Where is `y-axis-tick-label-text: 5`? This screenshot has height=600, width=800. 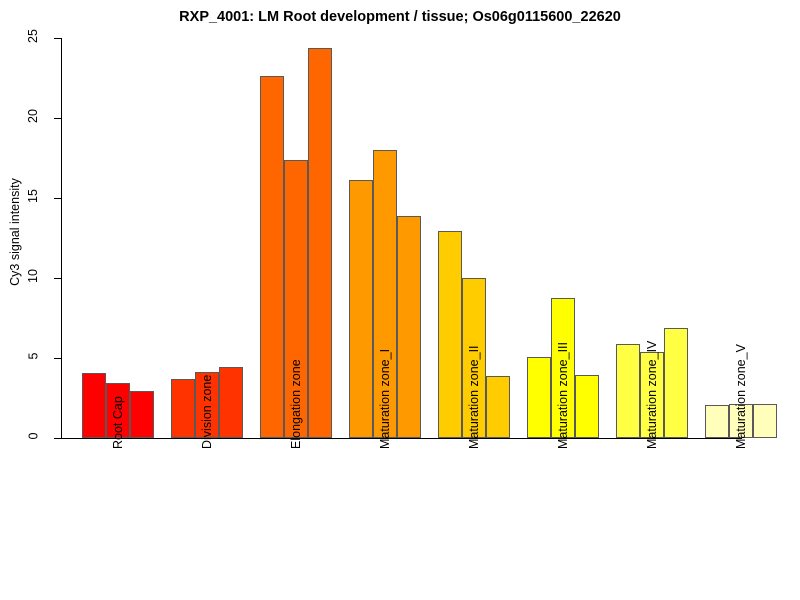
y-axis-tick-label-text: 5 is located at coordinates (32, 356).